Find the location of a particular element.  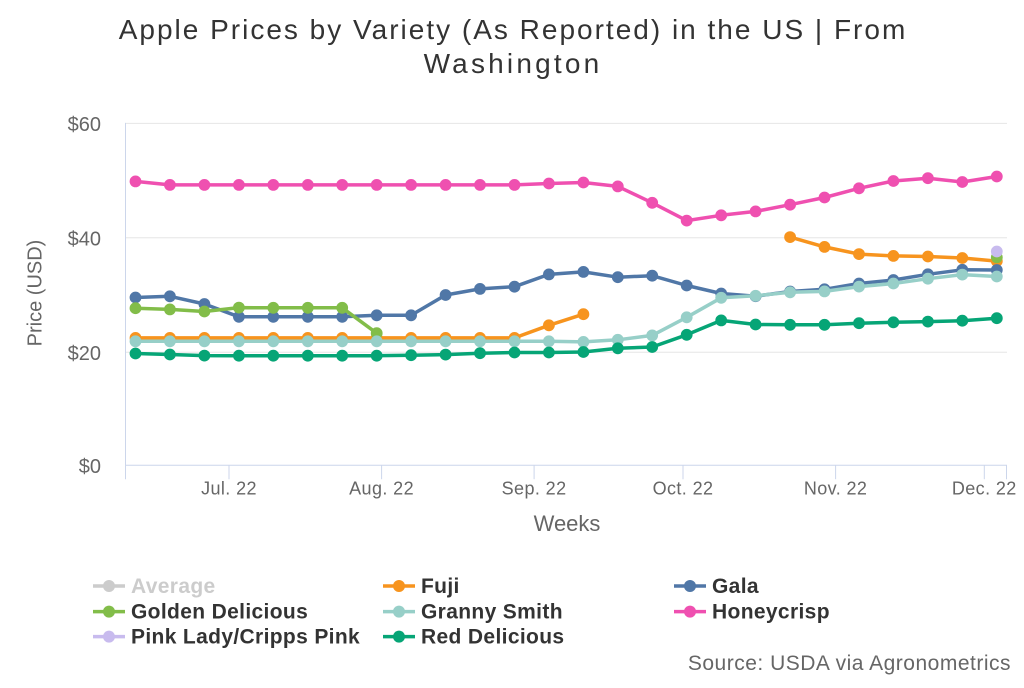

svg-text: Gala is located at coordinates (735, 586).